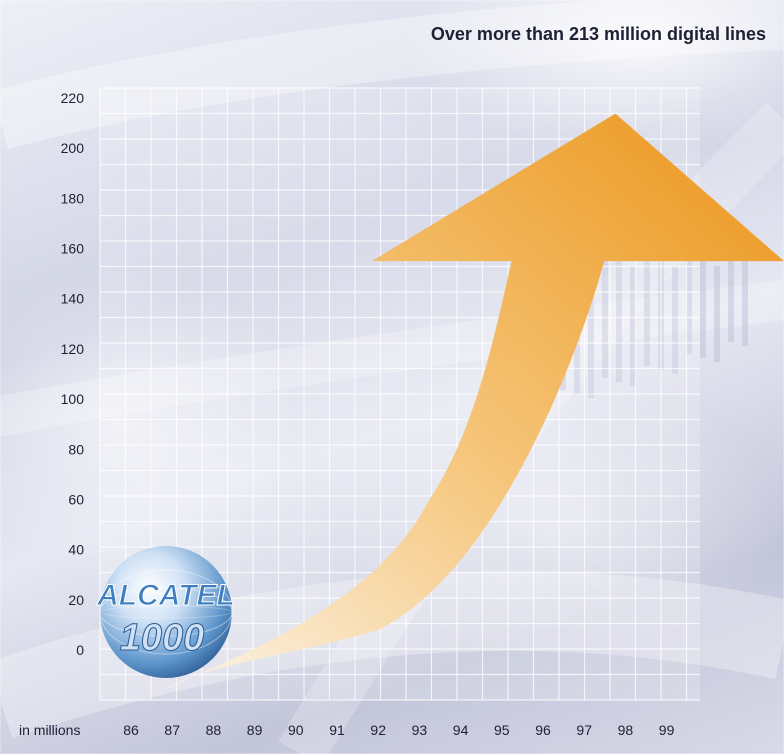 The width and height of the screenshot is (784, 754). Describe the element at coordinates (337, 730) in the screenshot. I see `x-tick-label: 91` at that location.